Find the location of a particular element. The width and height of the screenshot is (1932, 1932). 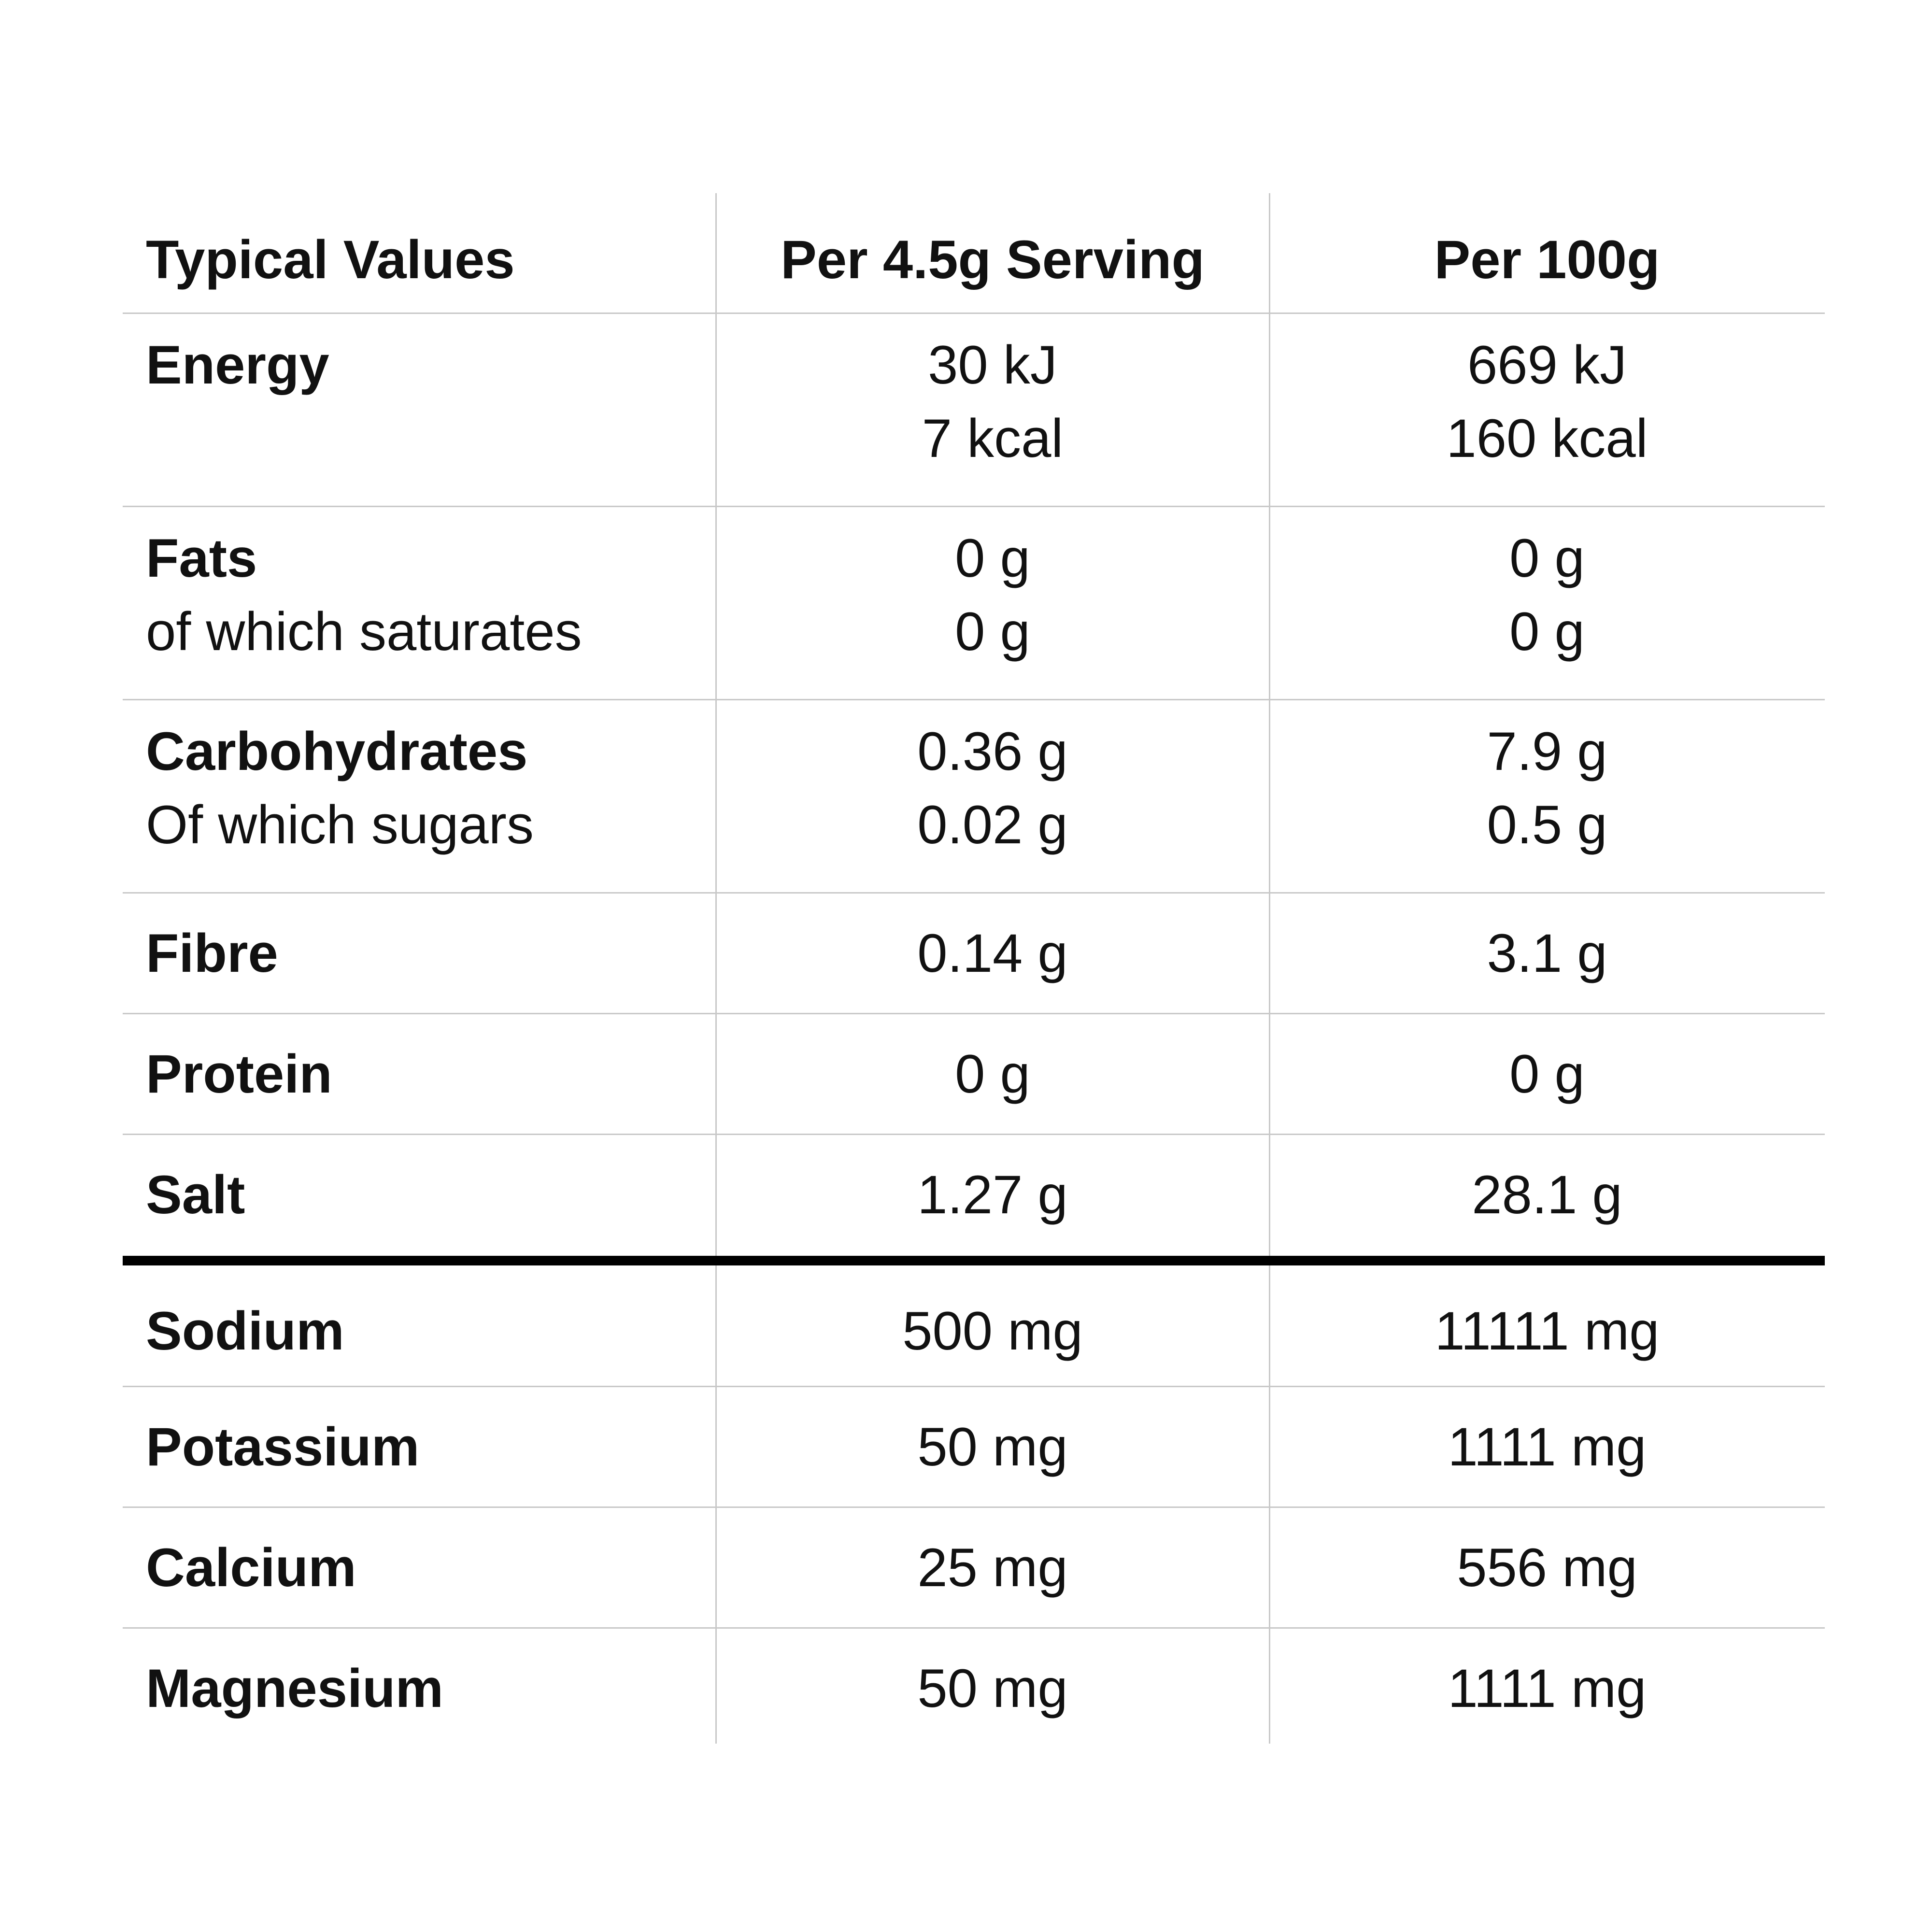

row-label-main: Carbohydrates is located at coordinates (337, 751).